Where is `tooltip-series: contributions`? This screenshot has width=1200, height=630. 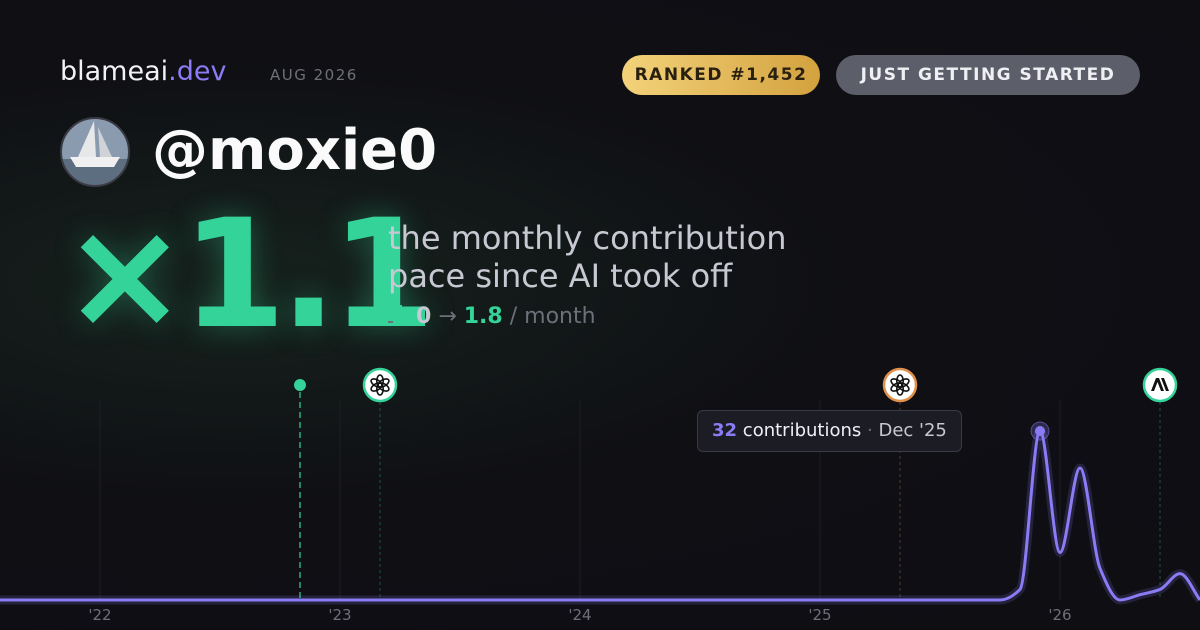
tooltip-series: contributions is located at coordinates (802, 430).